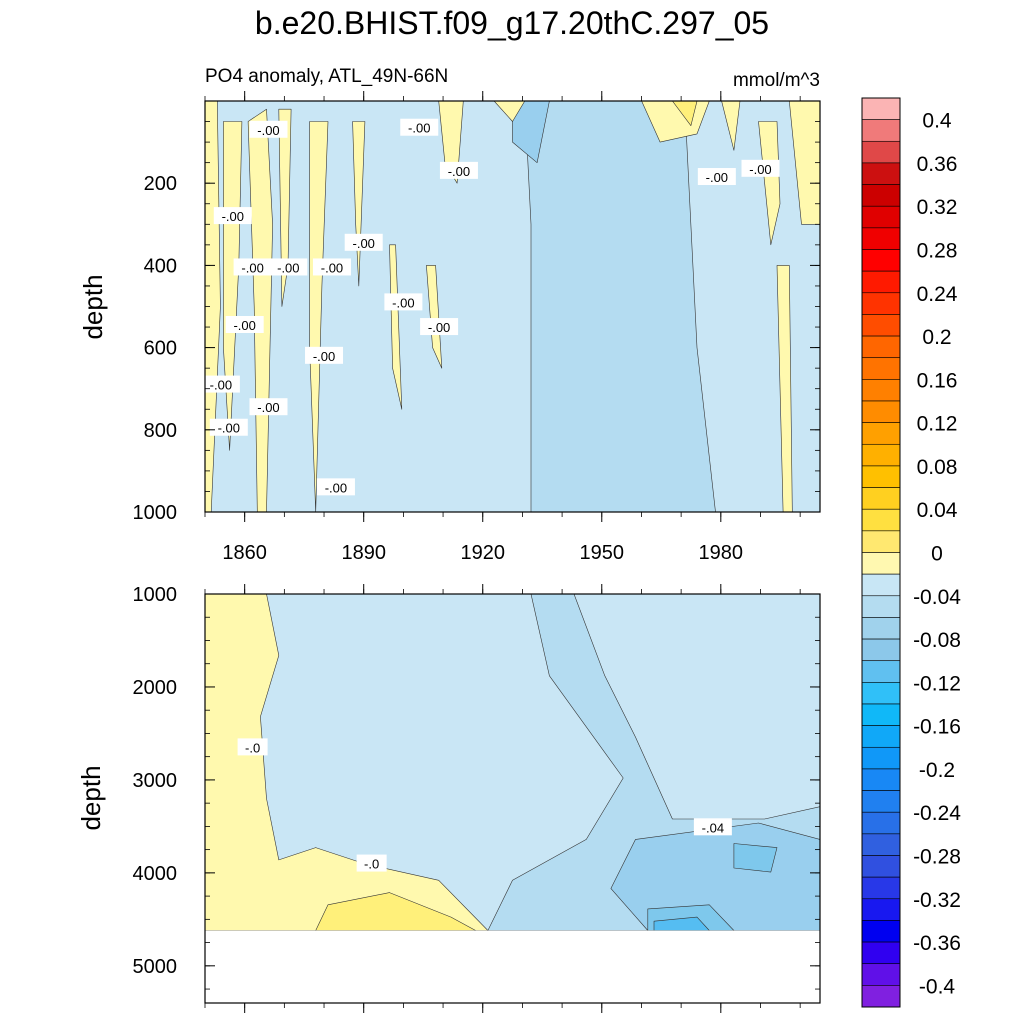  I want to click on x-tick-label: 1950, so click(602, 553).